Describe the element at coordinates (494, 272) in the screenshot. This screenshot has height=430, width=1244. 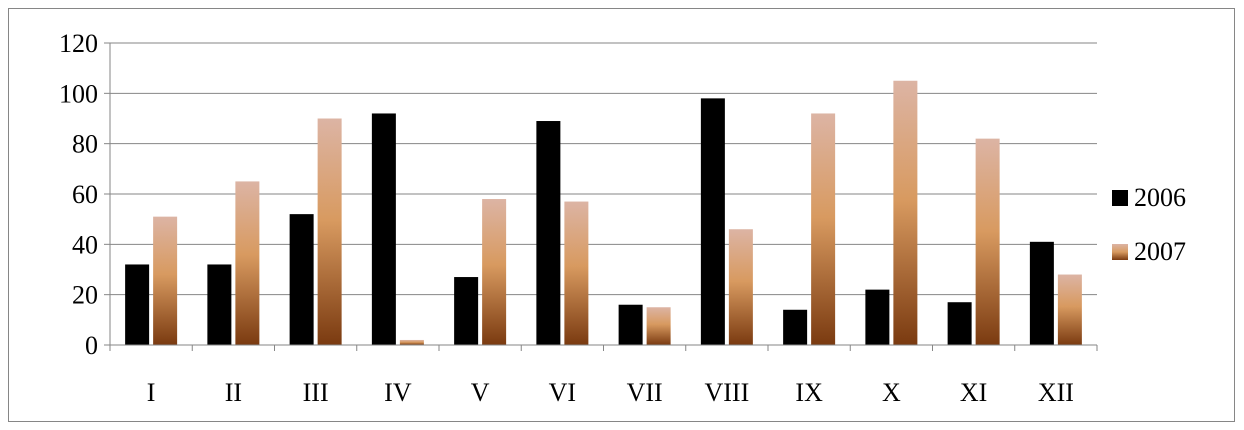
I see `bar-2007-V` at that location.